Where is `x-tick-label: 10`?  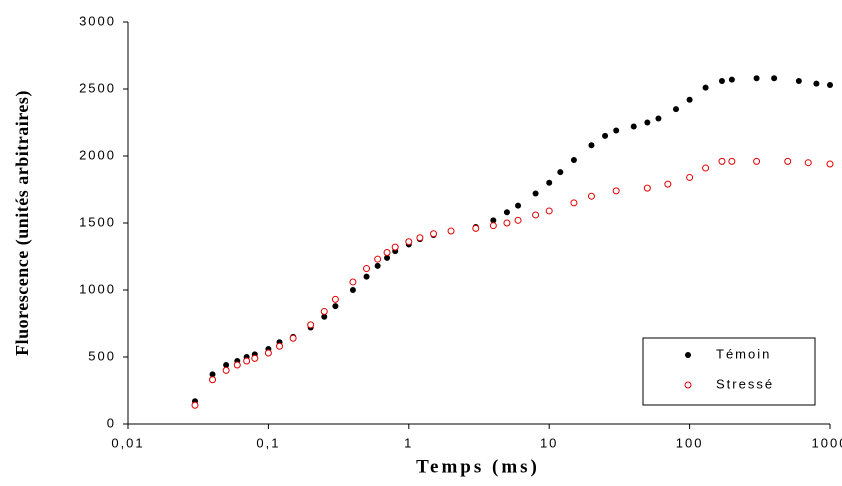
x-tick-label: 10 is located at coordinates (549, 442).